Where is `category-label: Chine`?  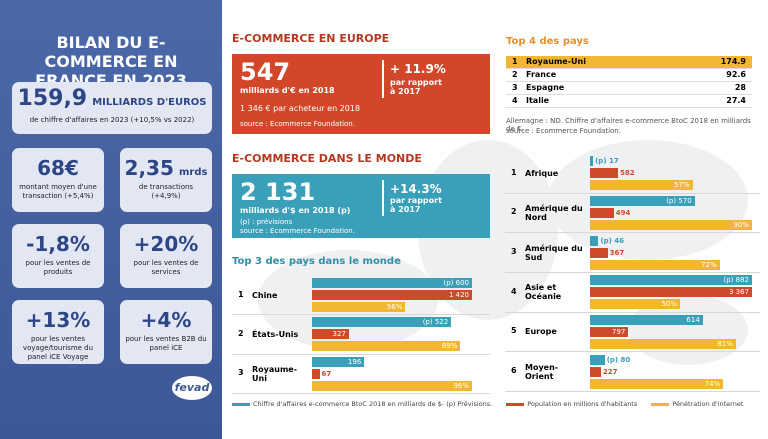 category-label: Chine is located at coordinates (265, 295).